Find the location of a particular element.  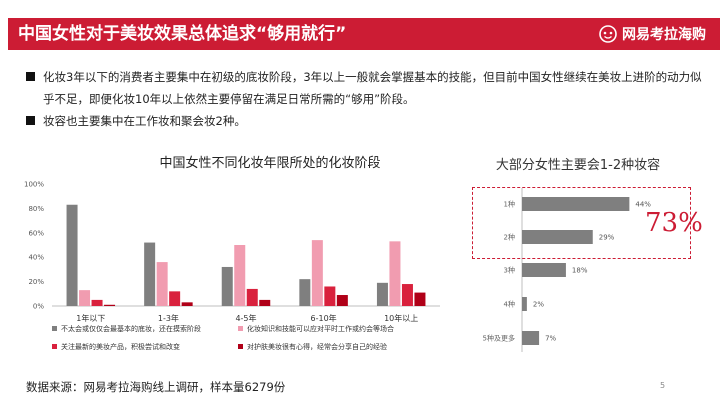

x-category-label: 4-5年 is located at coordinates (245, 318).